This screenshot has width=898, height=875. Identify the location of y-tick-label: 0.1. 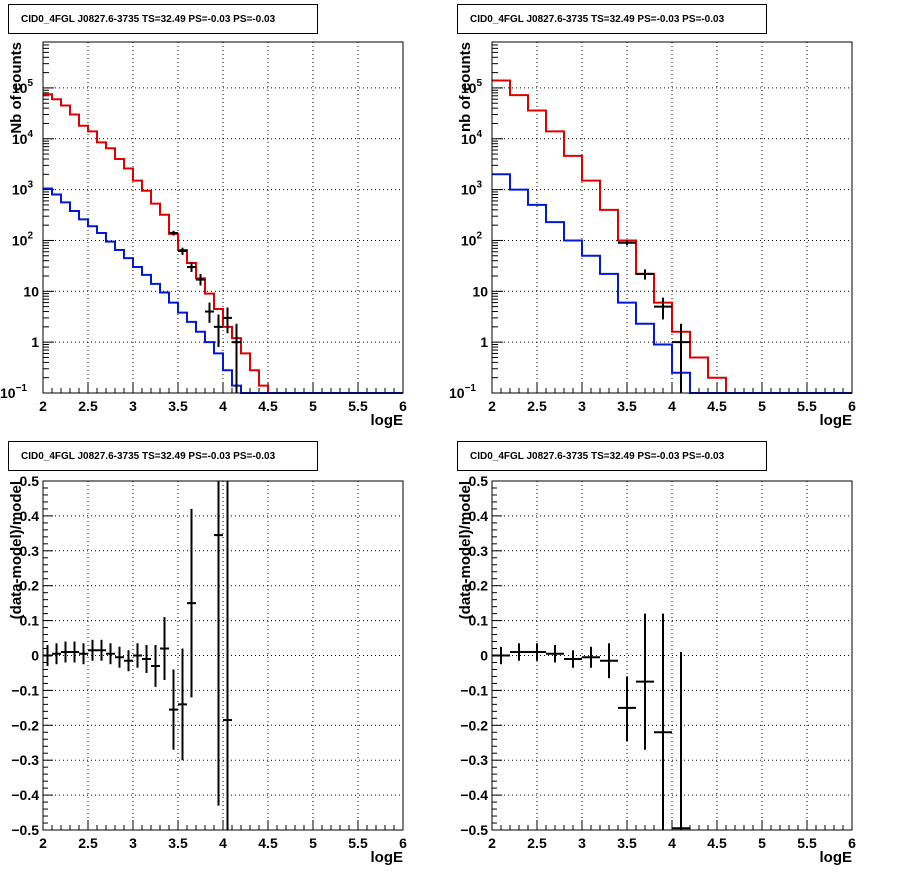
(30, 621).